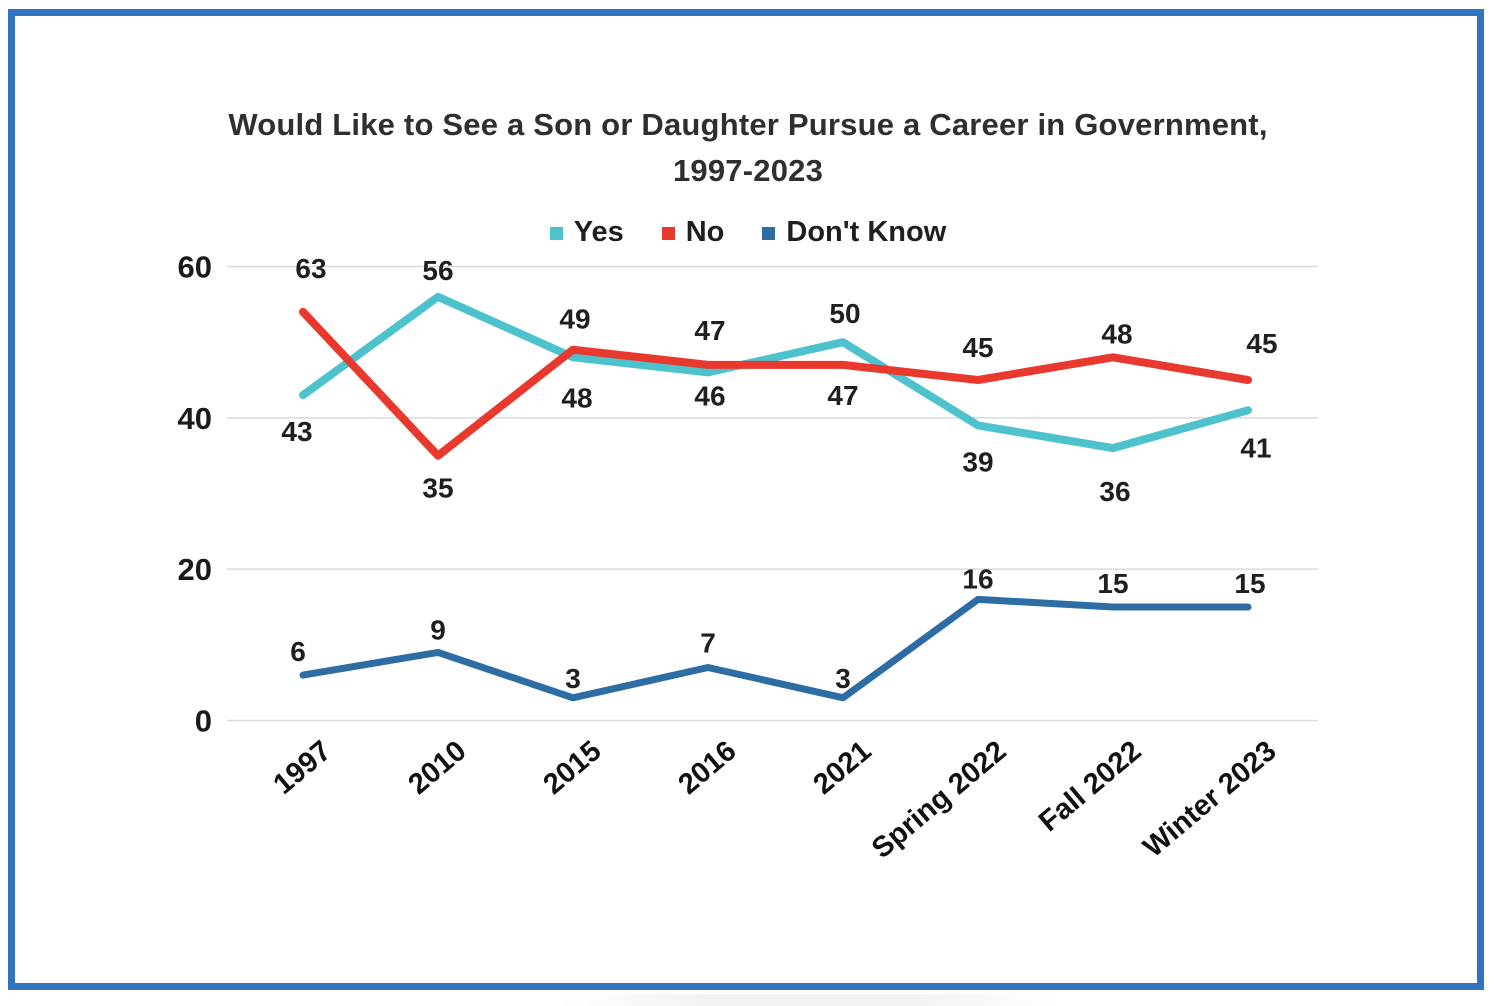  Describe the element at coordinates (573, 768) in the screenshot. I see `x-tick-label: 2015` at that location.